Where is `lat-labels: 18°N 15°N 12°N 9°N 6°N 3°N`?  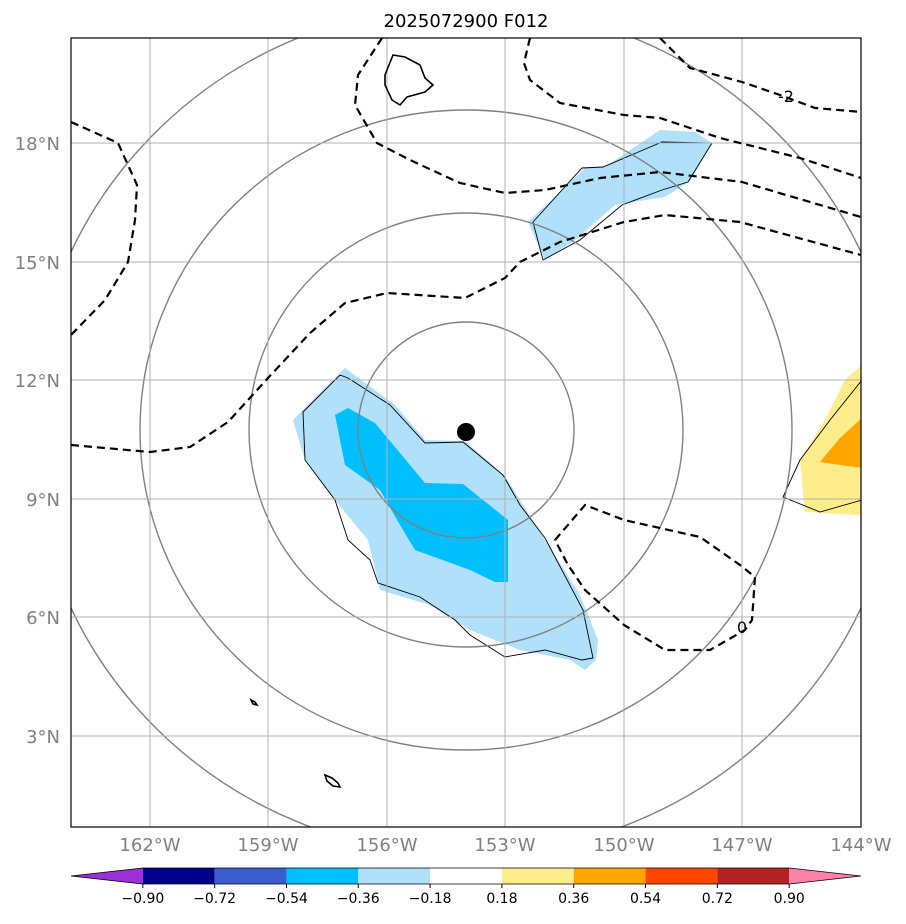 lat-labels: 18°N 15°N 12°N 9°N 6°N 3°N is located at coordinates (37, 441).